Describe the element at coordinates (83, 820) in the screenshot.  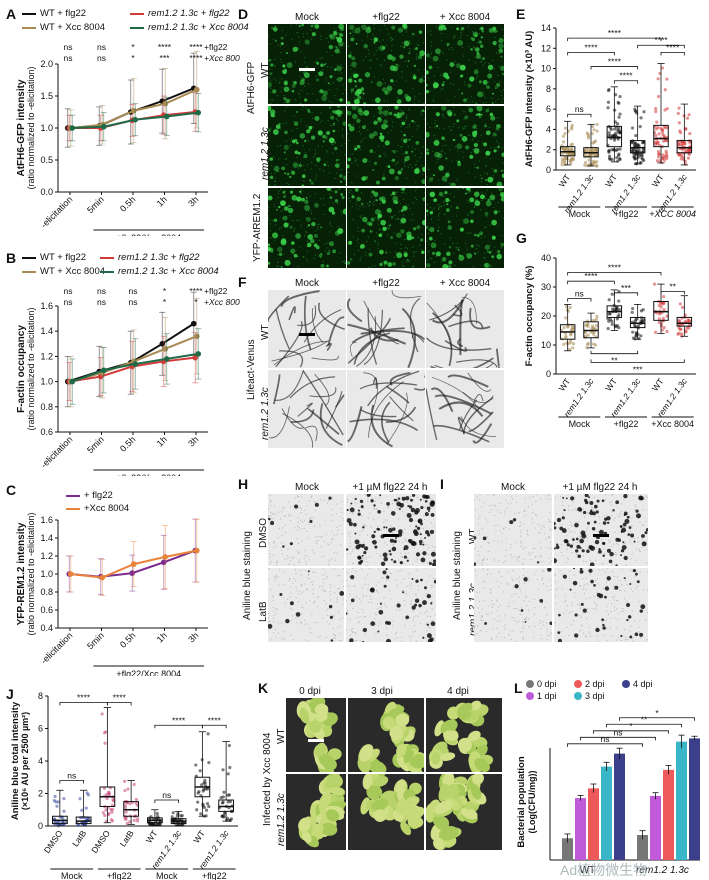
I see `box` at that location.